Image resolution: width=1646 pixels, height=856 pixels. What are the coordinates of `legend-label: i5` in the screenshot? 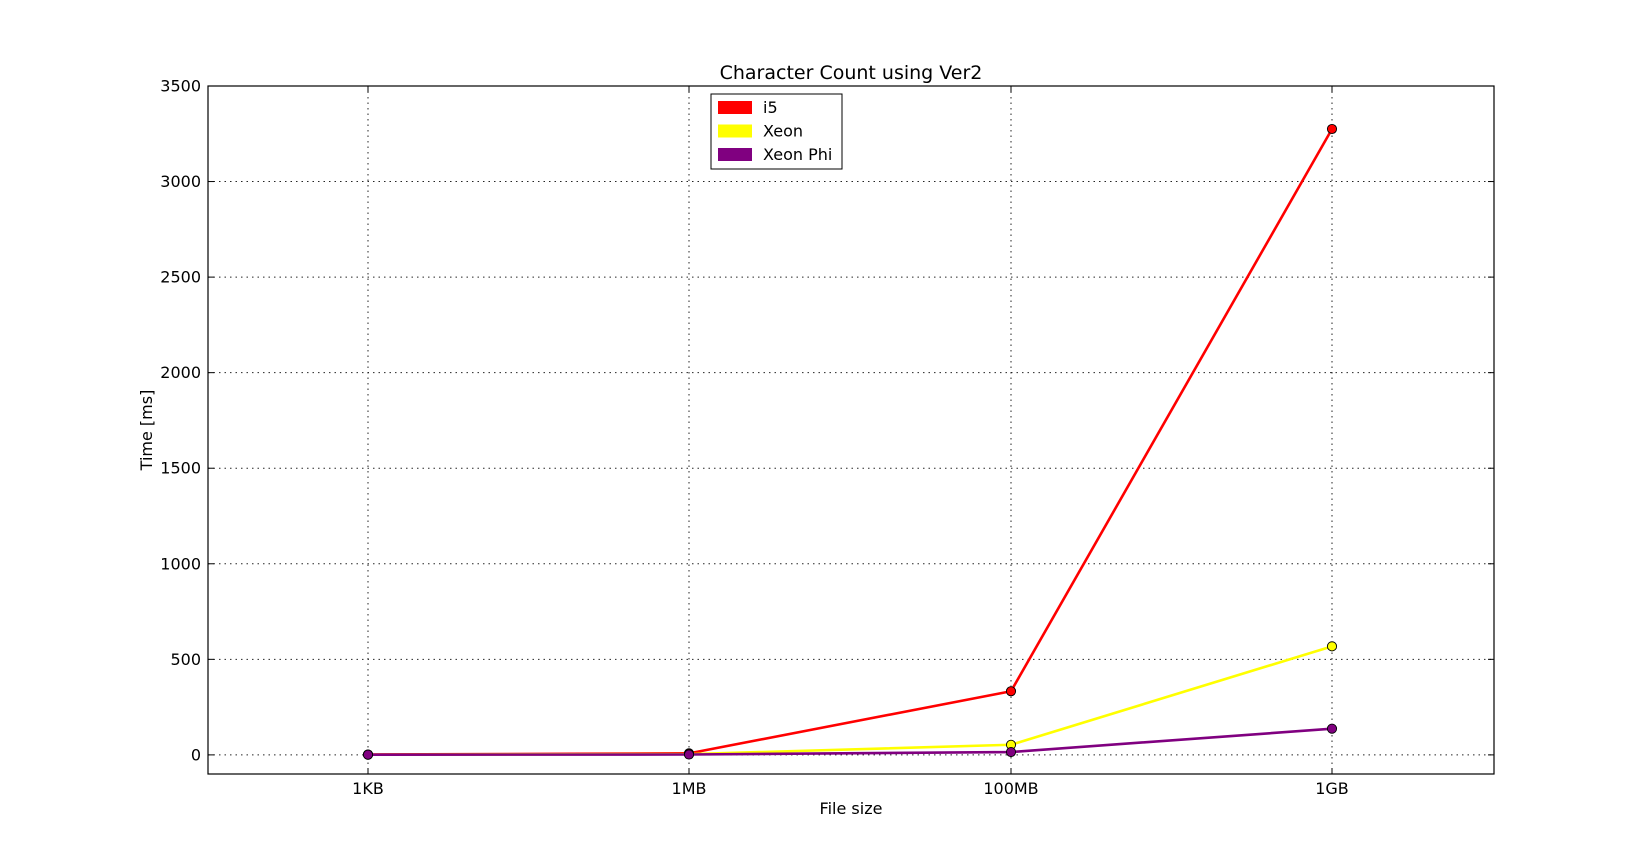 It's located at (770, 107).